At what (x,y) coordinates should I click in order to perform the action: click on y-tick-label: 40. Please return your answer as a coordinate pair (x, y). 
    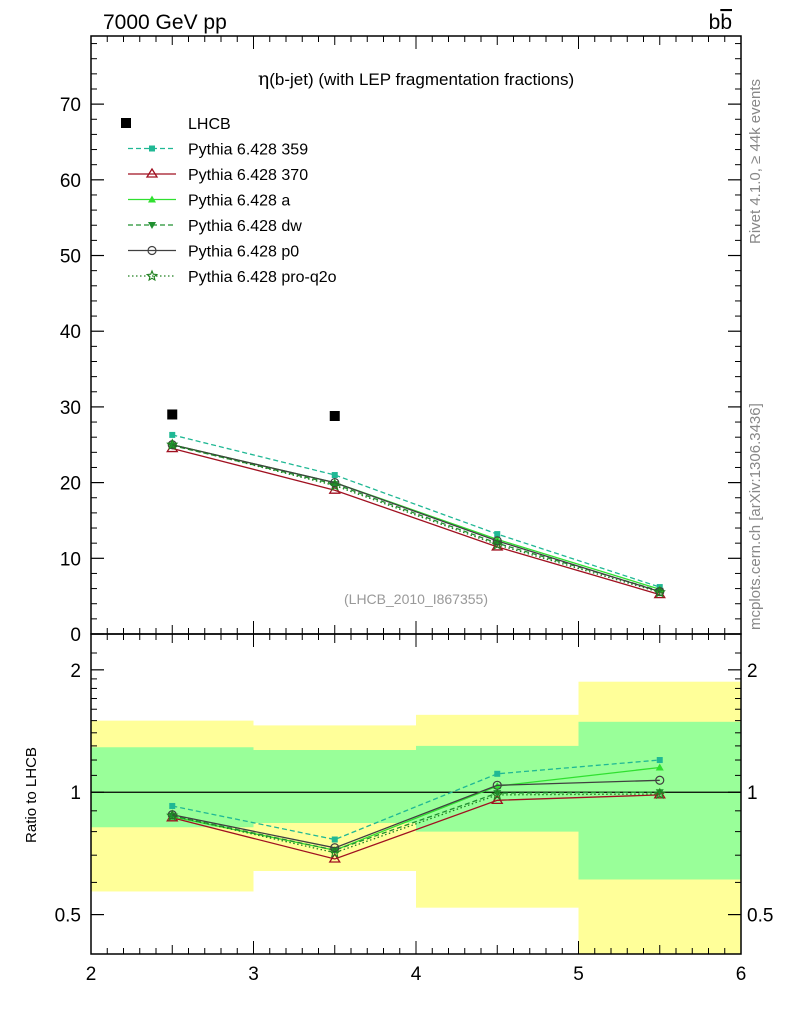
    Looking at the image, I should click on (70, 332).